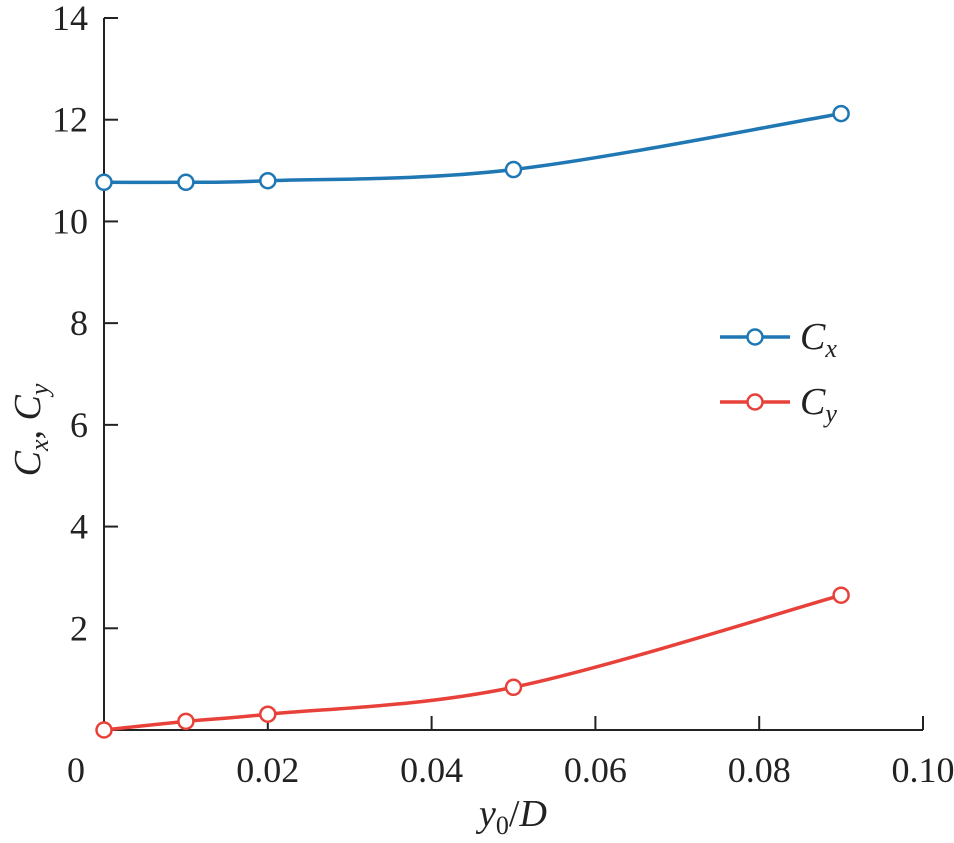 This screenshot has width=954, height=843. I want to click on series-line-cx, so click(472, 148).